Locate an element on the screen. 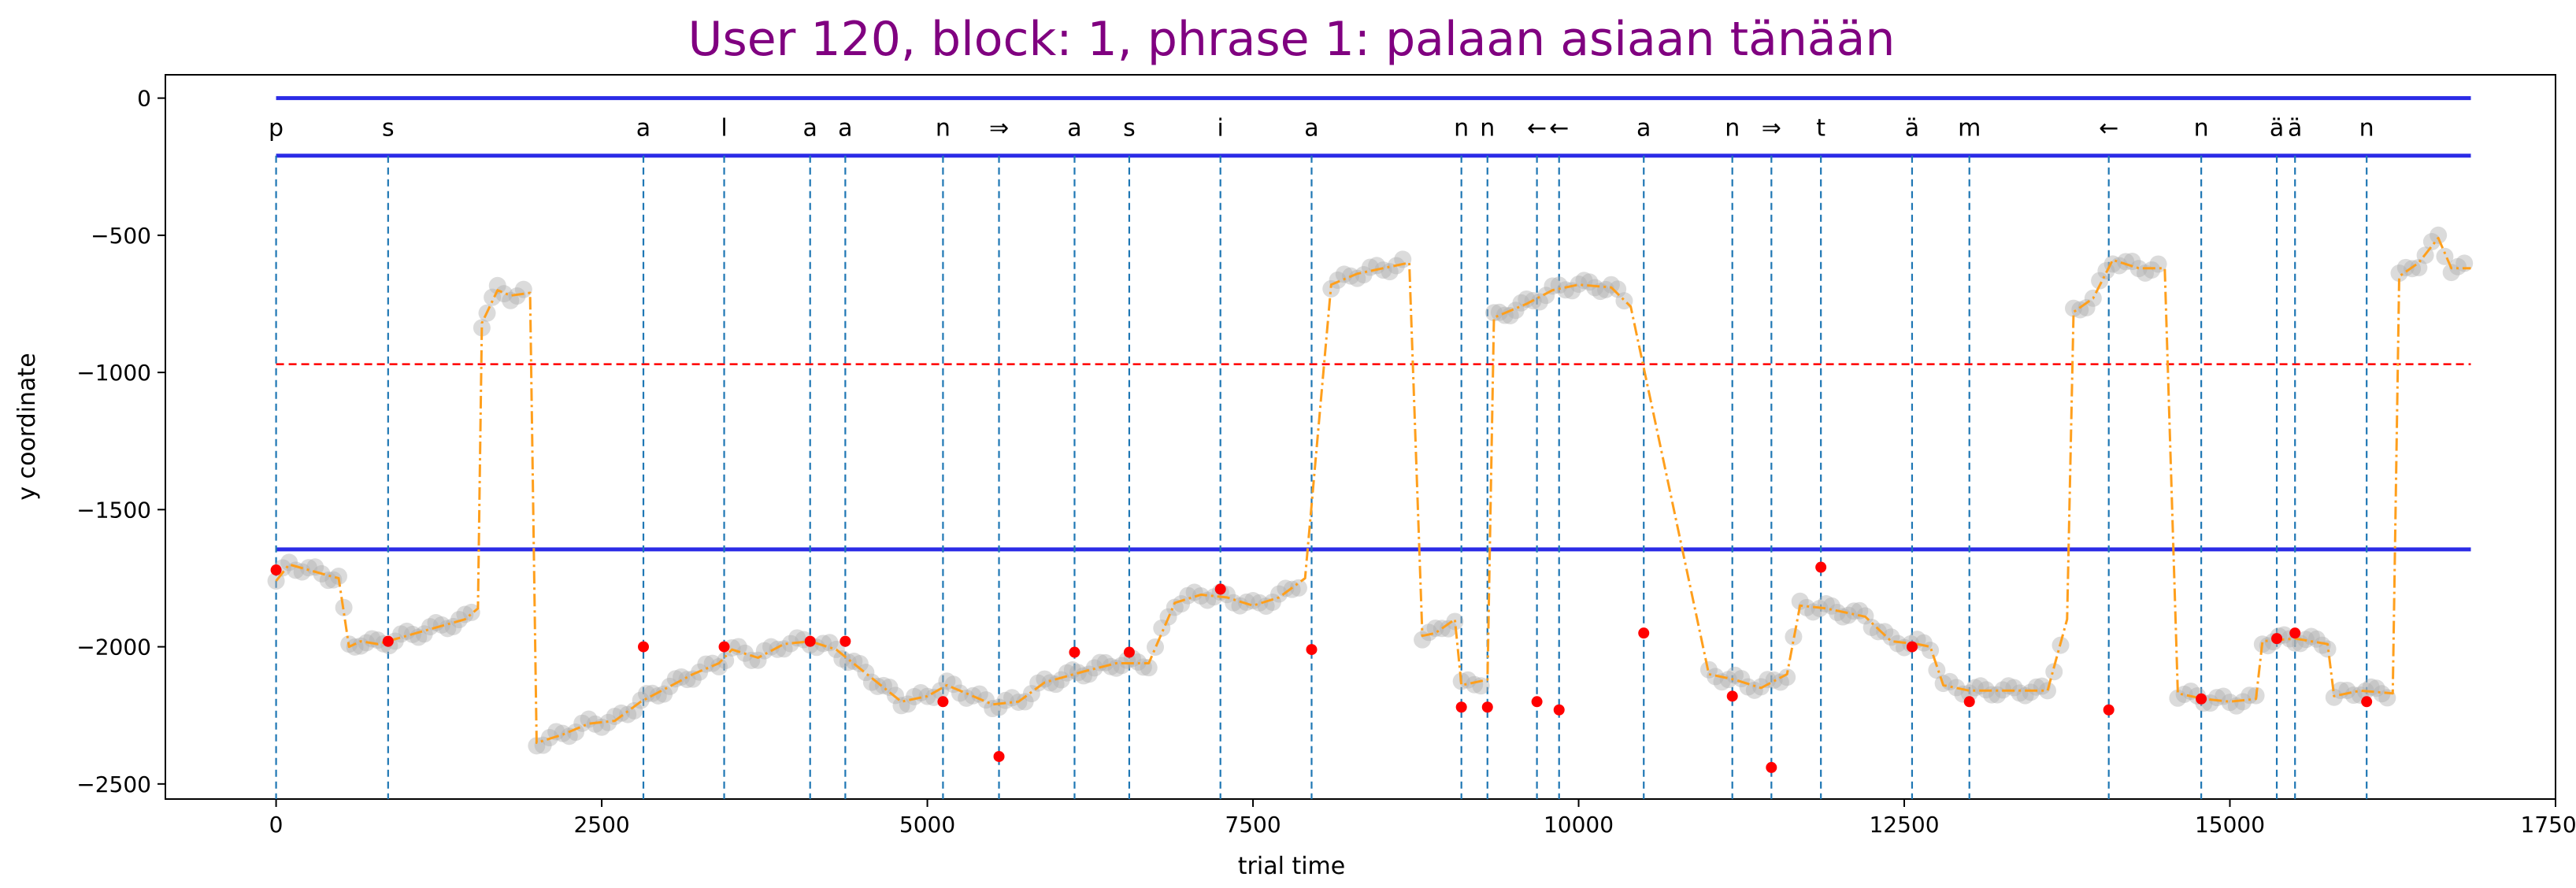  keystroke-label: s is located at coordinates (388, 128).